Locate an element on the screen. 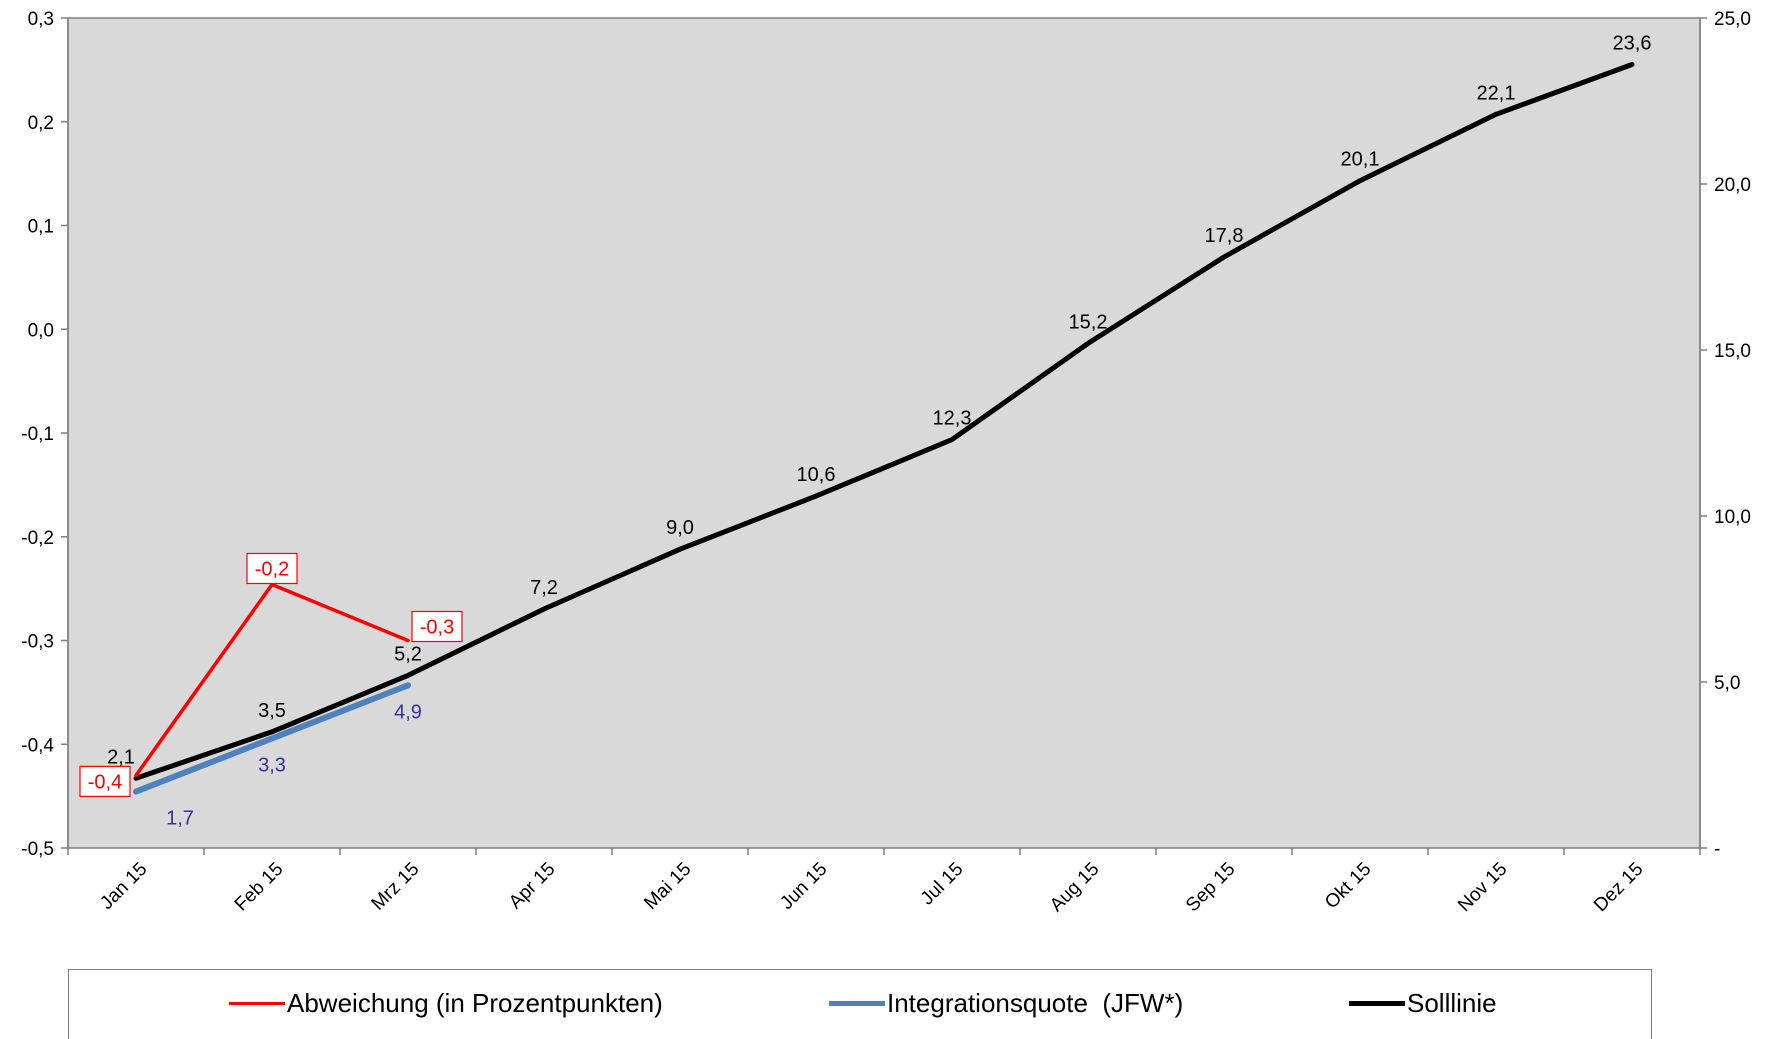 Image resolution: width=1769 pixels, height=1039 pixels. data-label-solllinie: 22,1 is located at coordinates (1496, 93).